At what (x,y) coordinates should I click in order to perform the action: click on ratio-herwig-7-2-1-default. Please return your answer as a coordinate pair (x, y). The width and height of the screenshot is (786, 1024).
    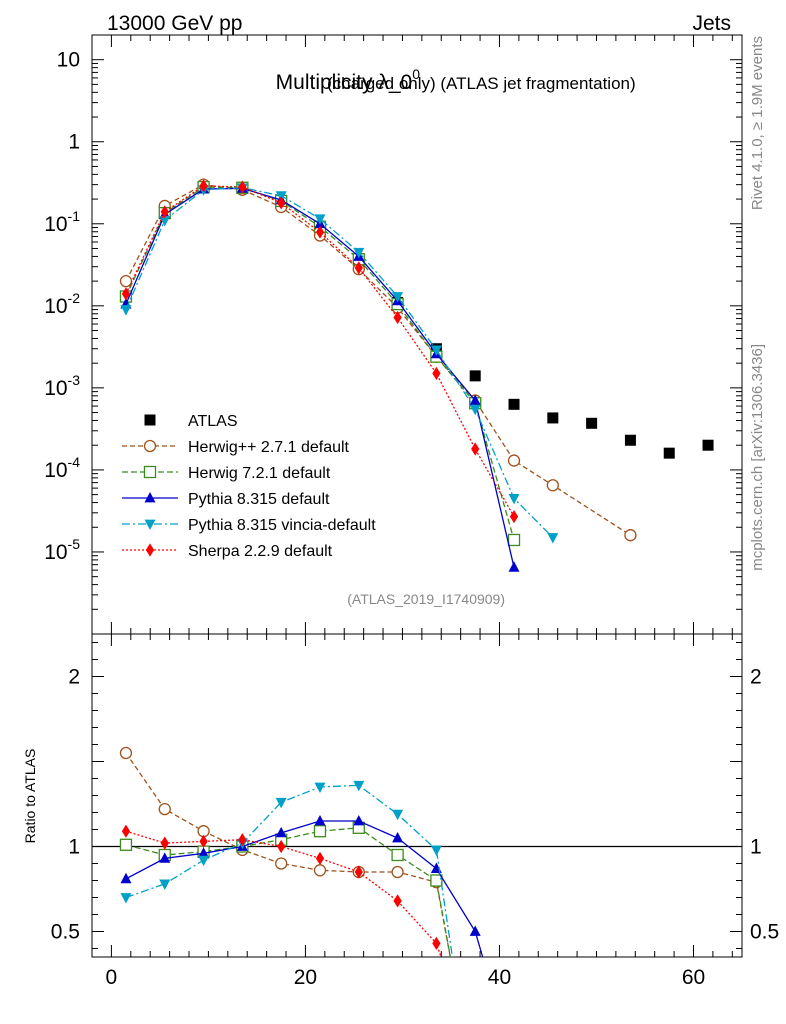
    Looking at the image, I should click on (285, 889).